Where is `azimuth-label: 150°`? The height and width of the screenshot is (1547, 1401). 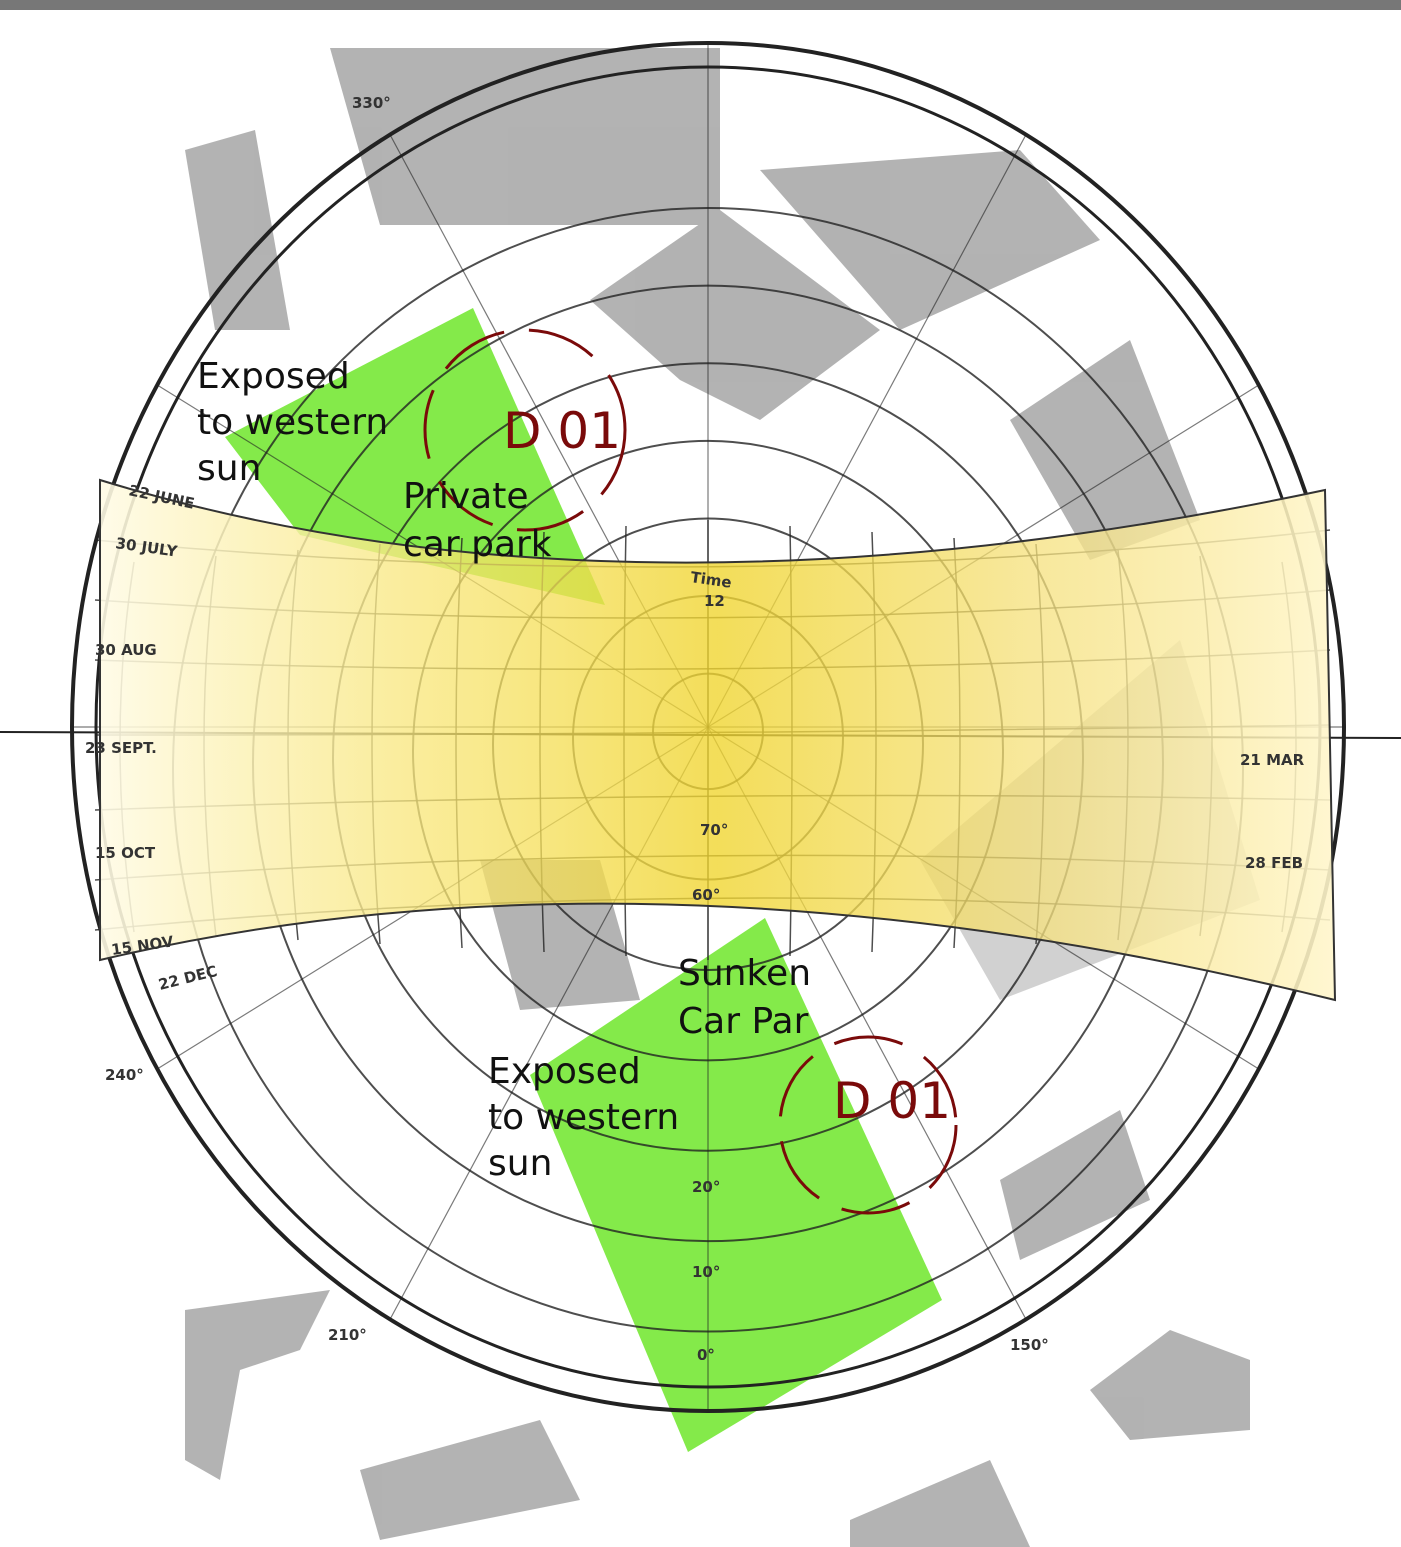
azimuth-label: 150° is located at coordinates (1029, 1345).